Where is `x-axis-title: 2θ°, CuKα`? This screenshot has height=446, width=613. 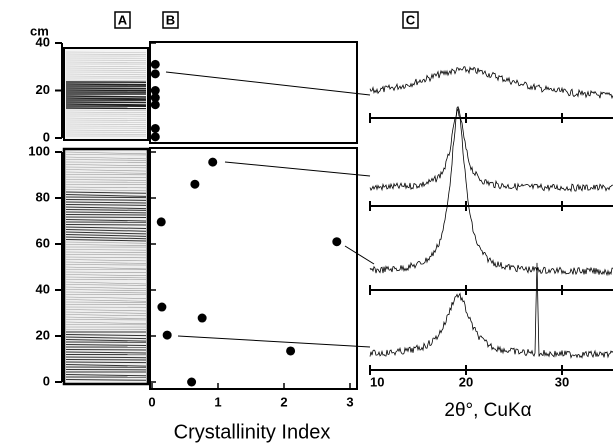
x-axis-title: 2θ°, CuKα is located at coordinates (487, 410).